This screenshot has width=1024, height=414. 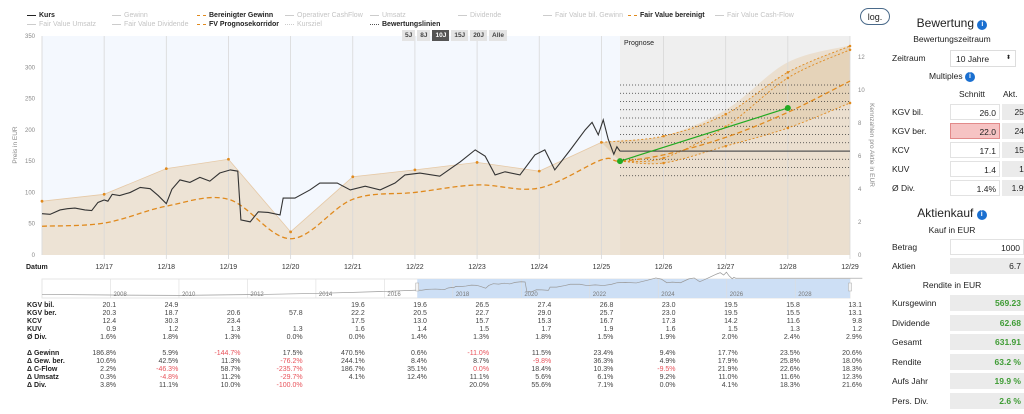 What do you see at coordinates (664, 267) in the screenshot?
I see `x-tick-label: 12/26` at bounding box center [664, 267].